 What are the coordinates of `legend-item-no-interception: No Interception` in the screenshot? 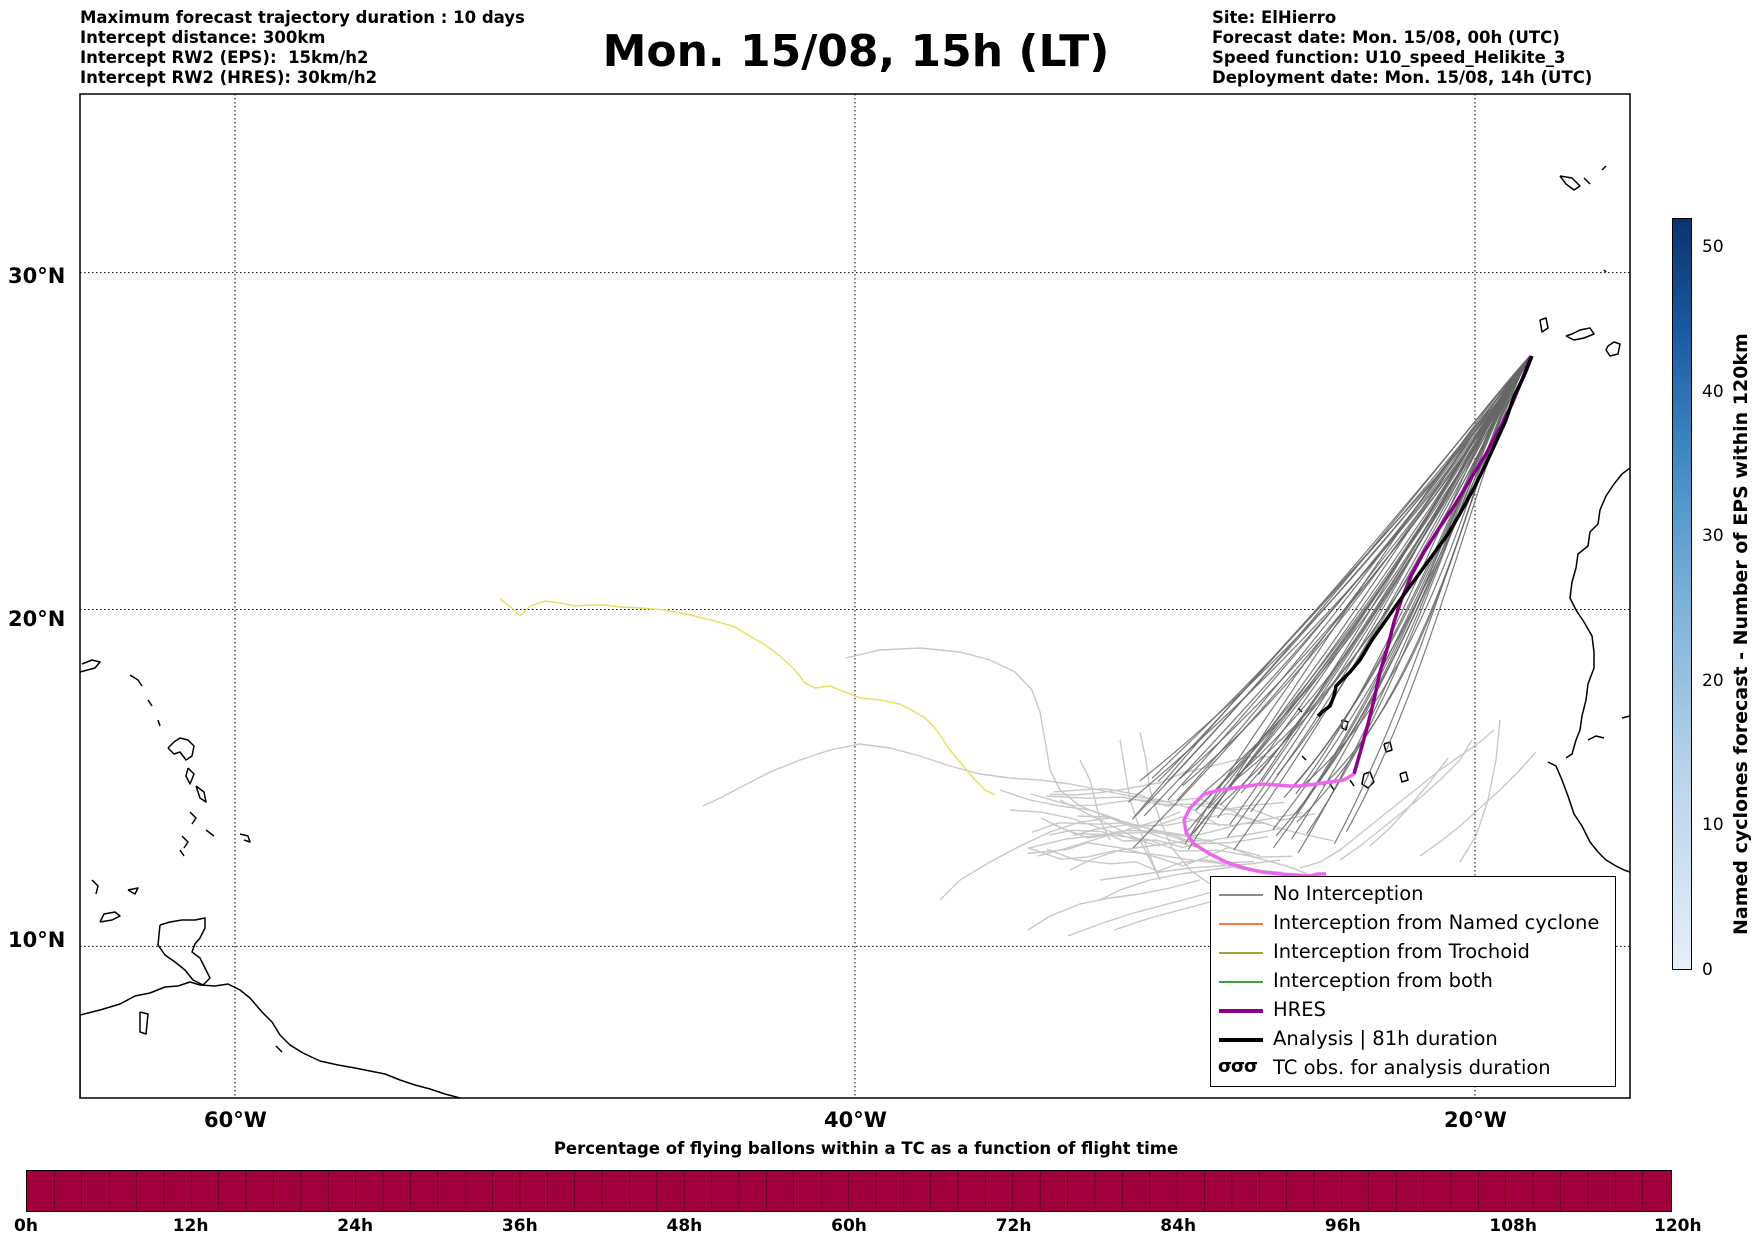 It's located at (1413, 894).